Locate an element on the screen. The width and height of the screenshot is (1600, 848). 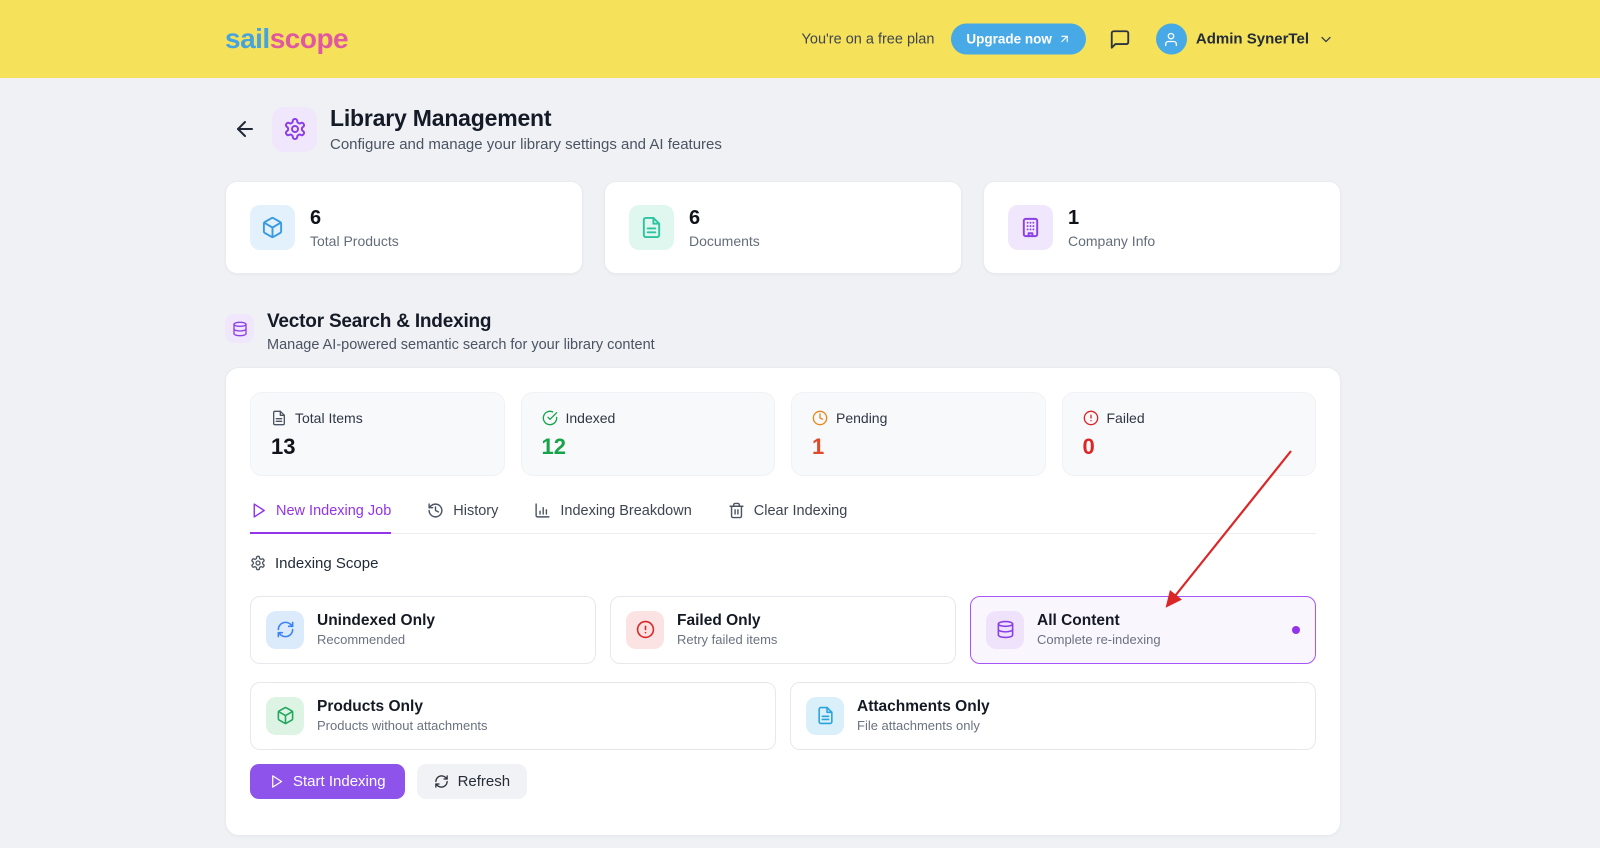
scope-option-attachments-only: Attachments Only File attachments only is located at coordinates (1053, 715).